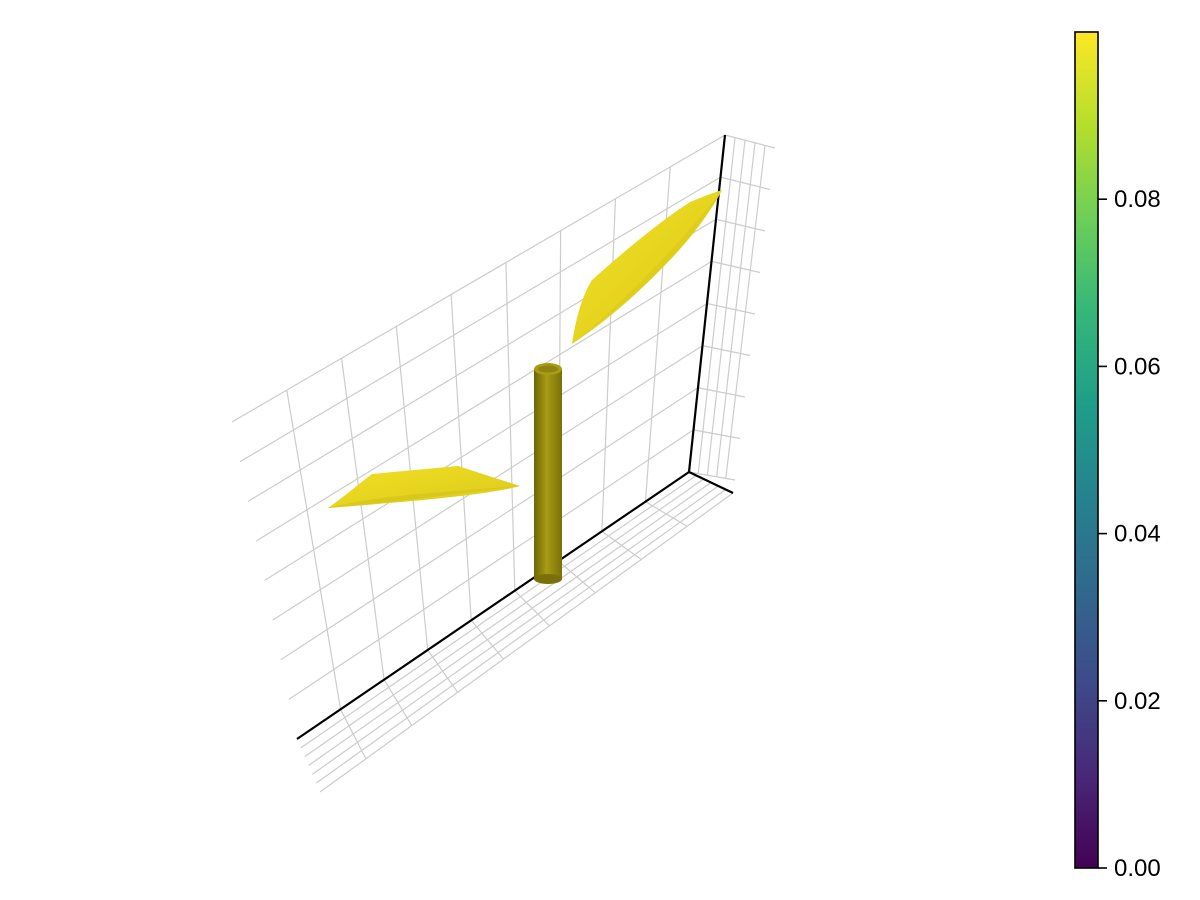  What do you see at coordinates (493, 605) in the screenshot?
I see `x-axis-line` at bounding box center [493, 605].